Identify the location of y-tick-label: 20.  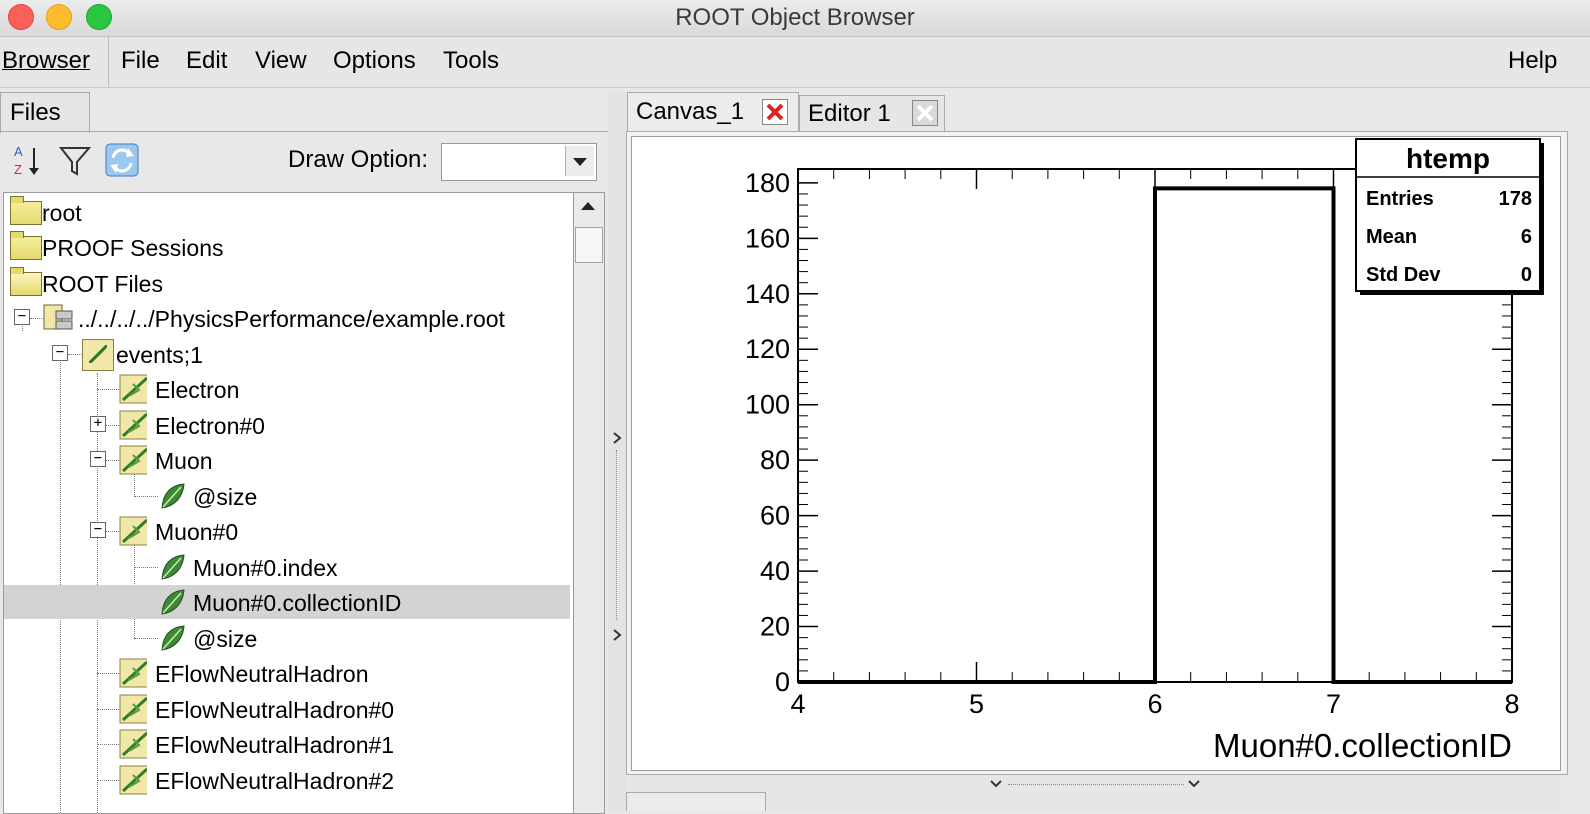
(775, 627).